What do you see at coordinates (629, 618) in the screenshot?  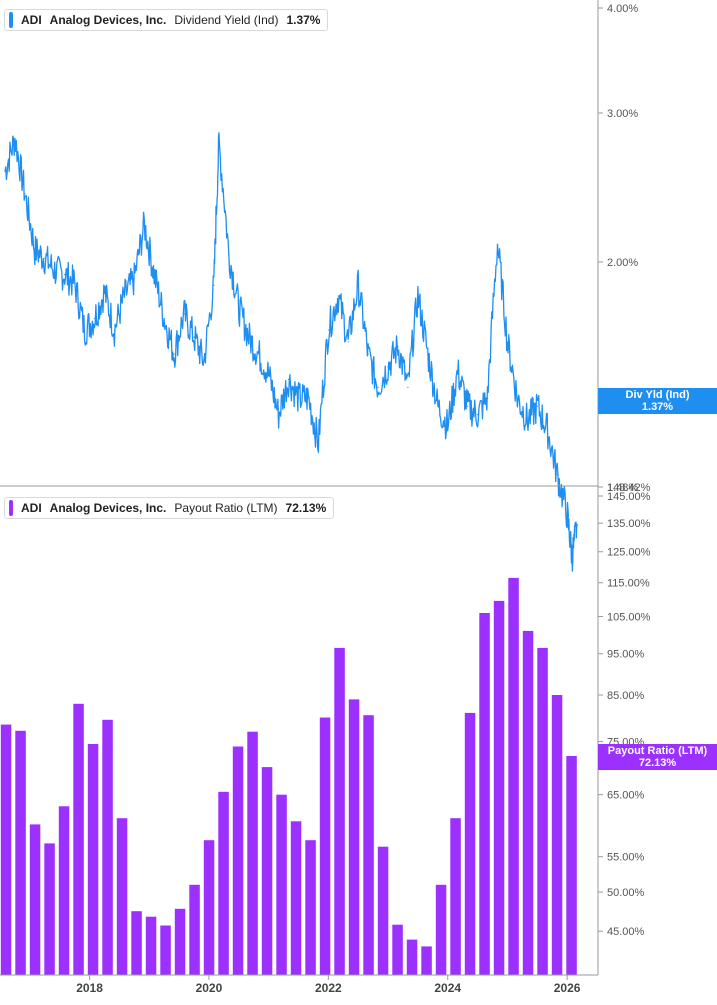 I see `y-tick-label: 105.00%` at bounding box center [629, 618].